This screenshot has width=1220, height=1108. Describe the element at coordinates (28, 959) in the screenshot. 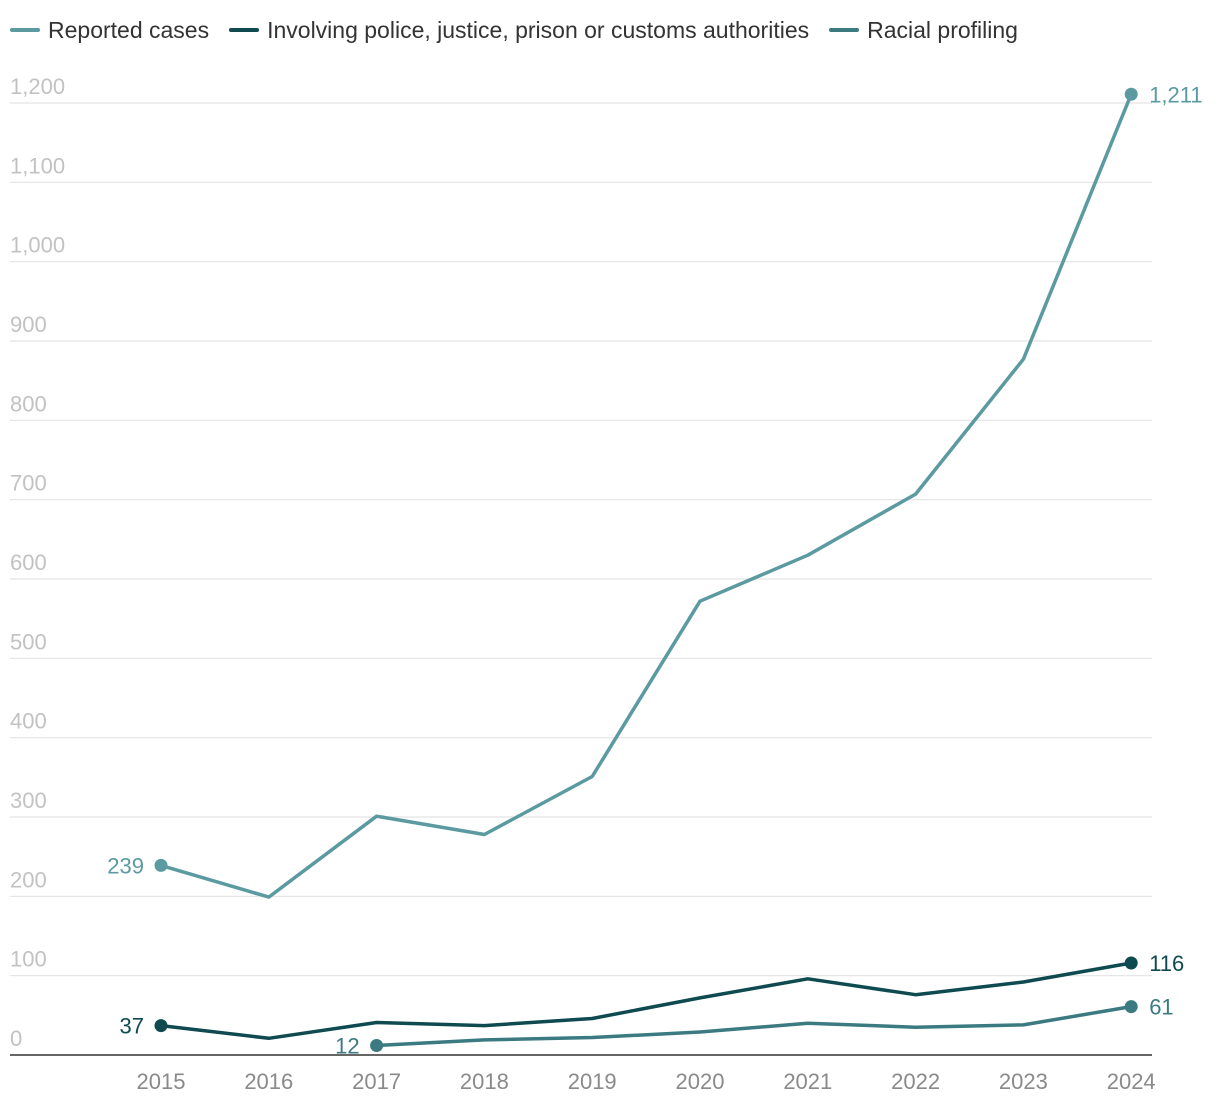

I see `y-tick-label: 100` at that location.